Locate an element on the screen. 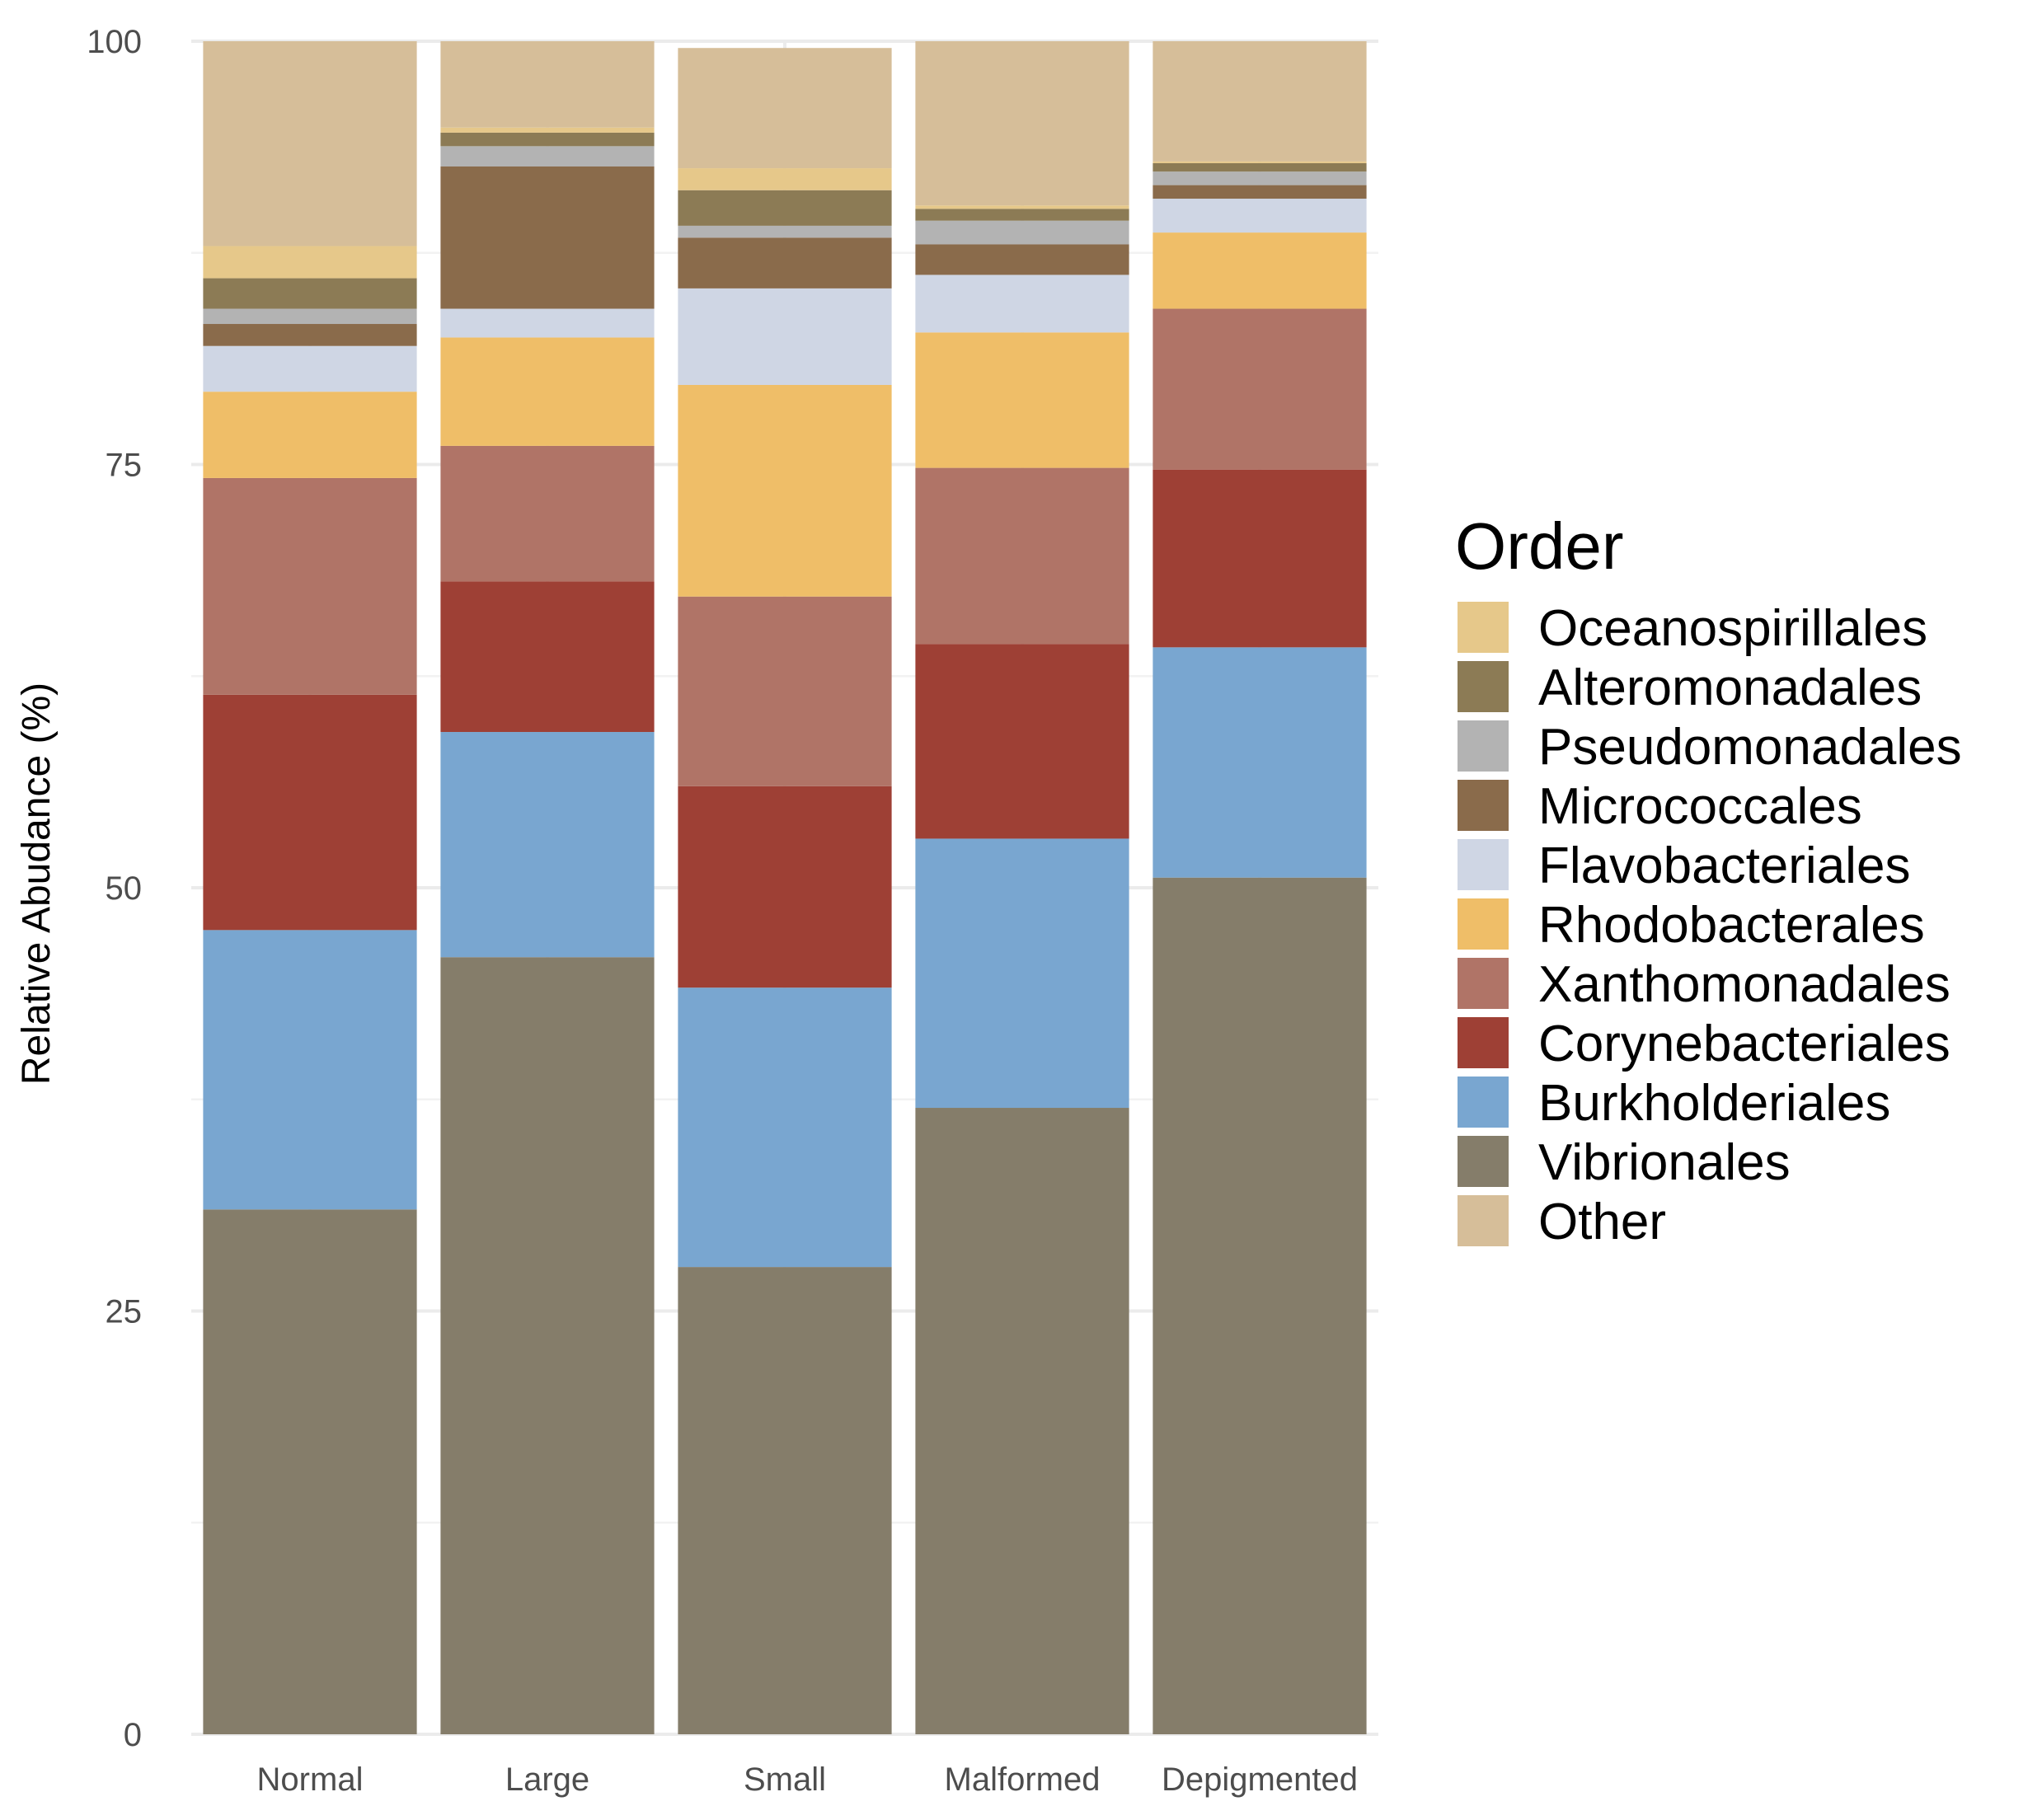 The width and height of the screenshot is (2042, 1820). bar-depigmented-burkholderiales is located at coordinates (1259, 762).